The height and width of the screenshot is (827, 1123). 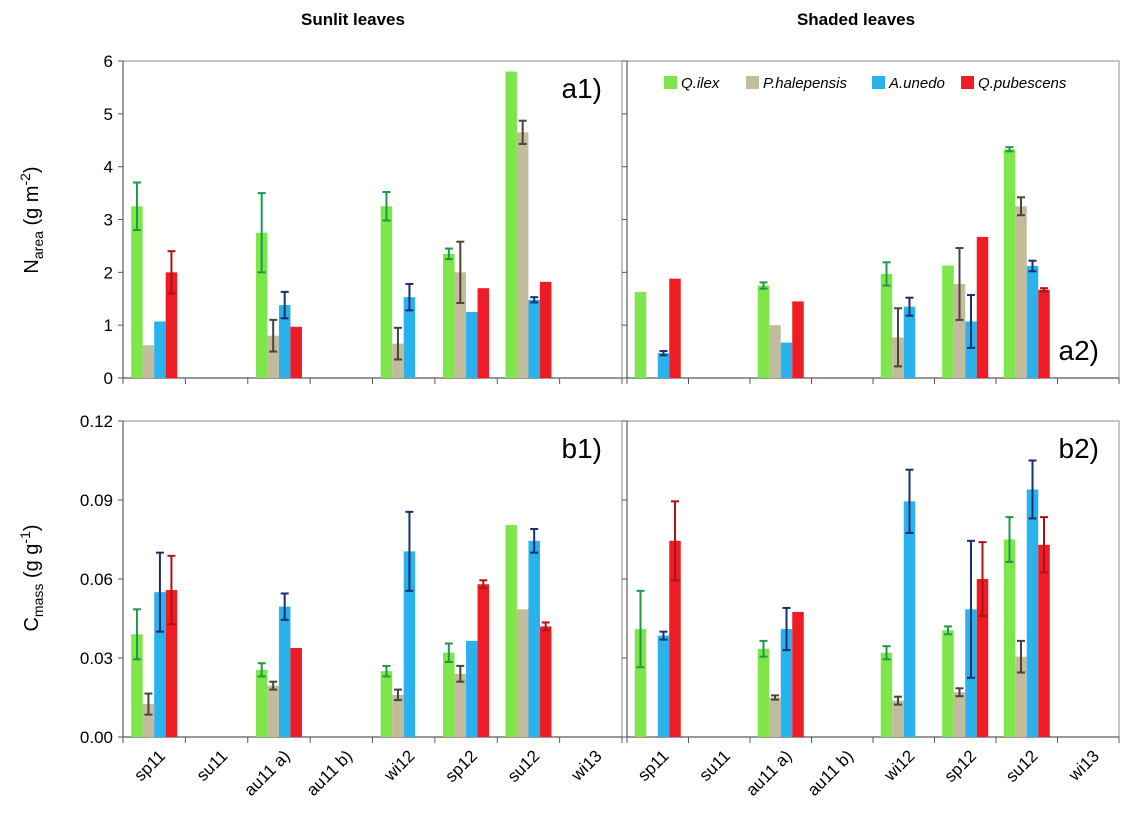 I want to click on legend-label-q-ilex: Q.ilex, so click(x=700, y=83).